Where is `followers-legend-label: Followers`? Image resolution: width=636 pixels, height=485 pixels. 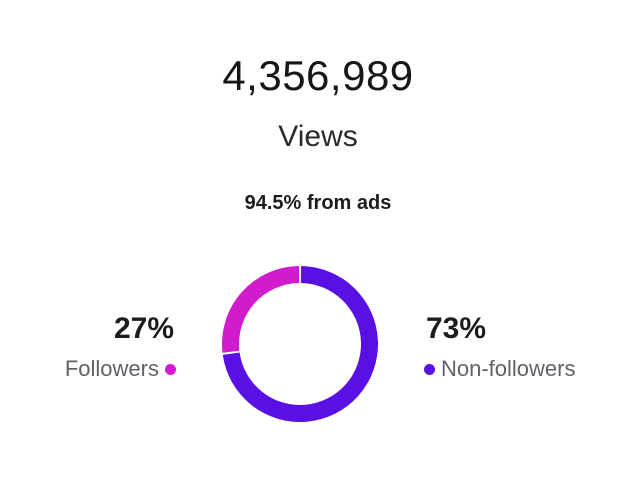
followers-legend-label: Followers is located at coordinates (111, 368).